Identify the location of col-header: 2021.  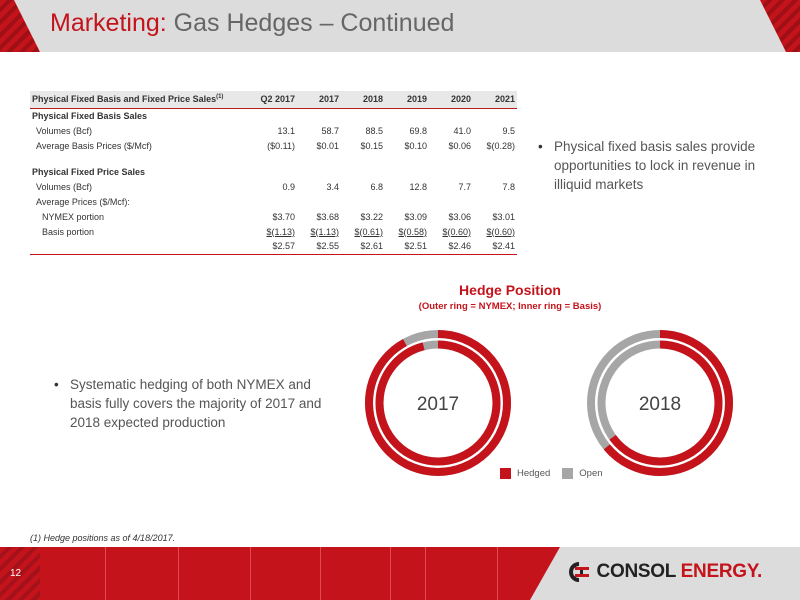
(495, 100).